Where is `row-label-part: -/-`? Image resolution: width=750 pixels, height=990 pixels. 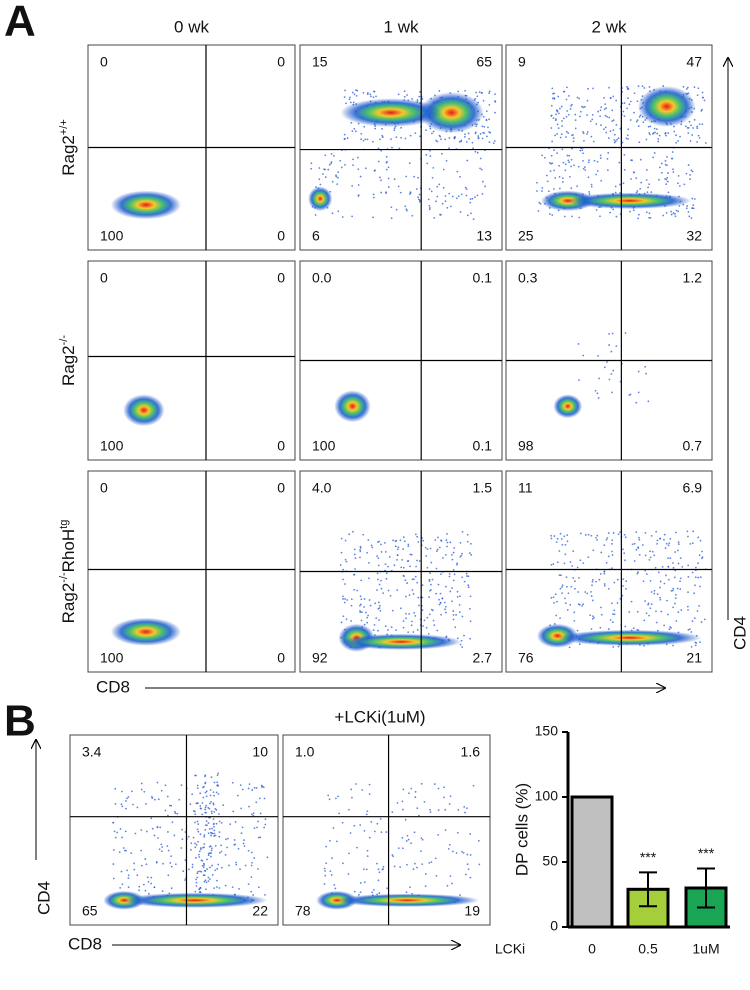 row-label-part: -/- is located at coordinates (64, 340).